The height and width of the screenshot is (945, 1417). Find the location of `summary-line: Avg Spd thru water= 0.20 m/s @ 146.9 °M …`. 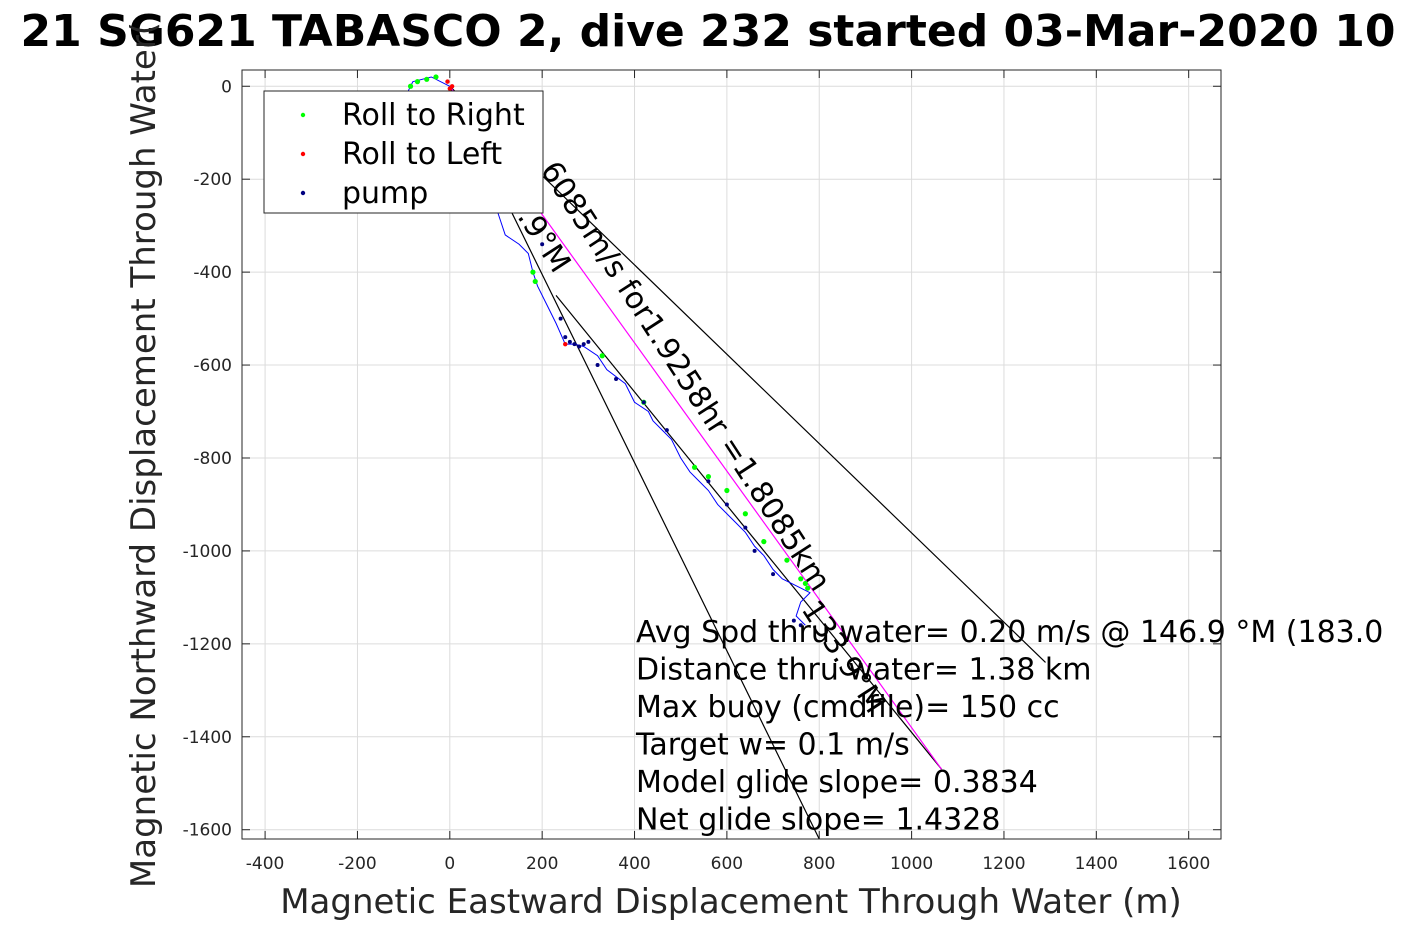

summary-line: Avg Spd thru water= 0.20 m/s @ 146.9 °M … is located at coordinates (1009, 632).